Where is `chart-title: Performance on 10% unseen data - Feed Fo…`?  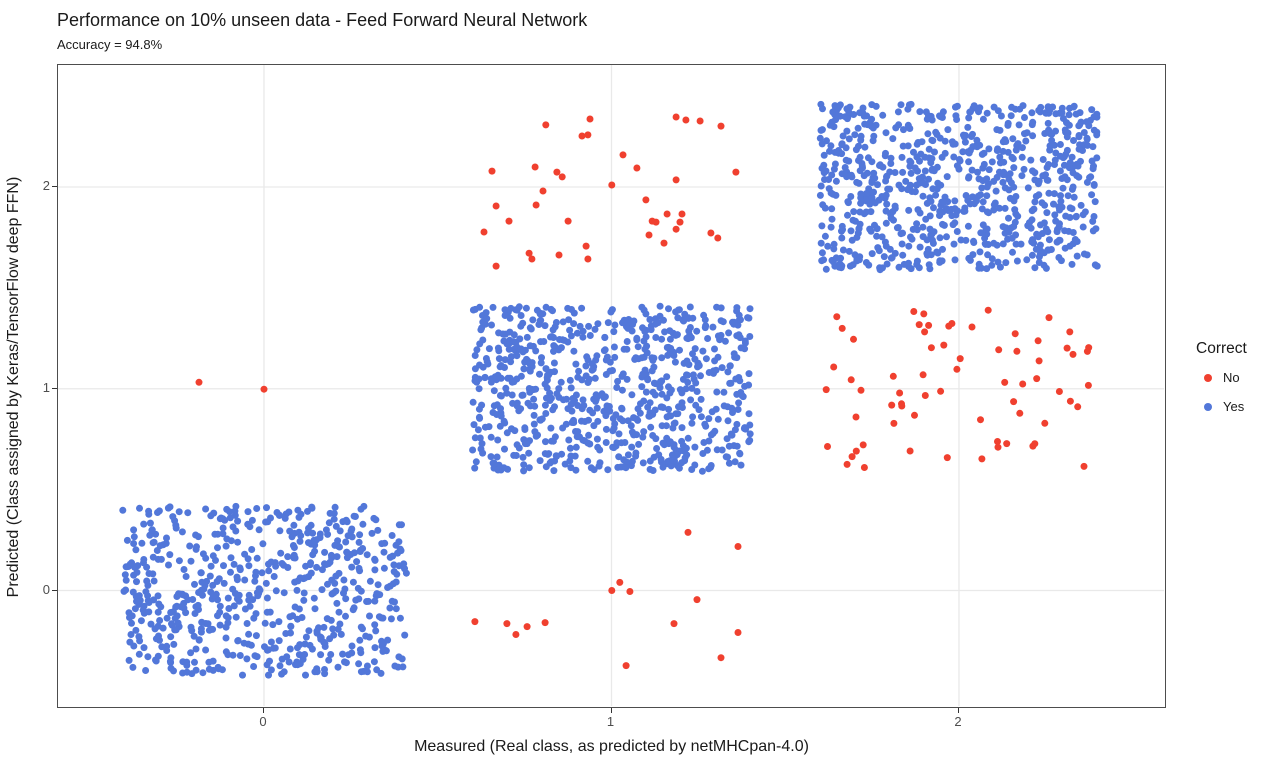 chart-title: Performance on 10% unseen data - Feed Fo… is located at coordinates (322, 20).